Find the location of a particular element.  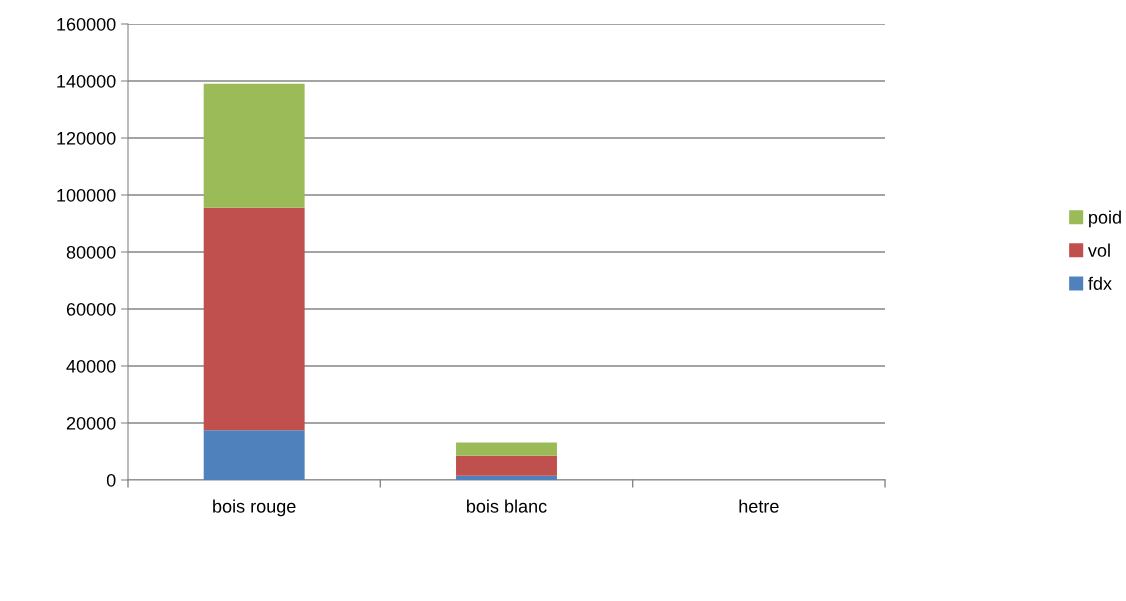

legend-label: poid is located at coordinates (1105, 219).